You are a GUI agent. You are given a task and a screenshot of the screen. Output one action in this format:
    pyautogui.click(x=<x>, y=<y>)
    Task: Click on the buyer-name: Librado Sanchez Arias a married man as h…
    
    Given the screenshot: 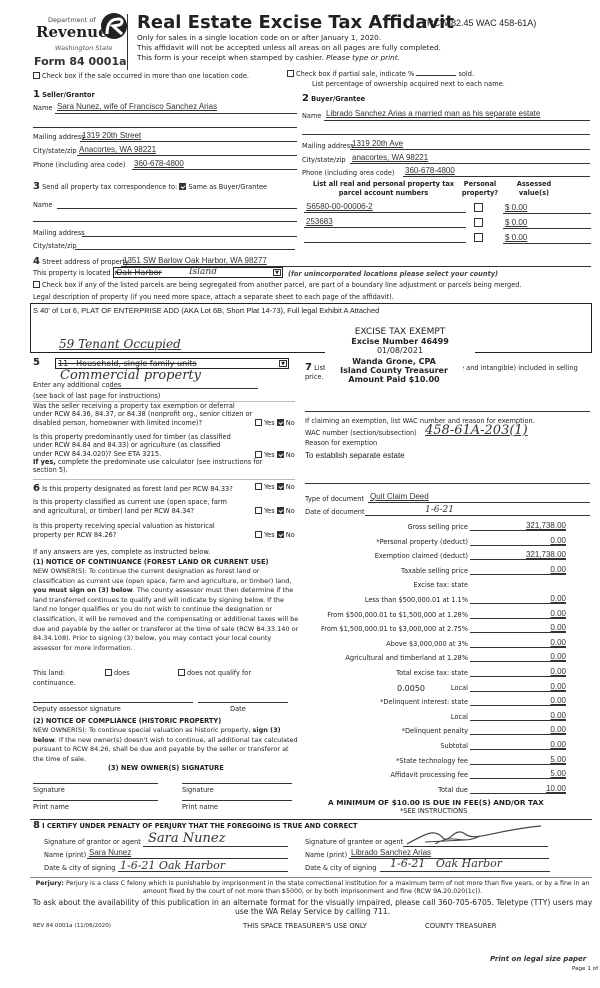 What is the action you would take?
    pyautogui.click(x=433, y=113)
    